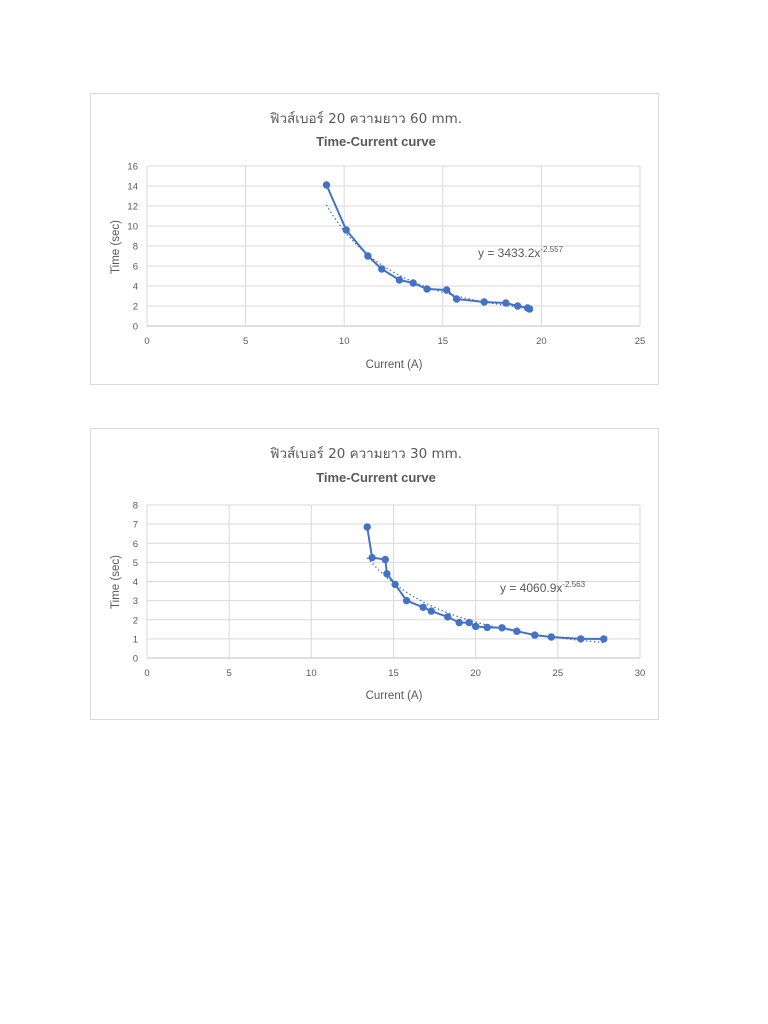 Image resolution: width=768 pixels, height=1024 pixels. I want to click on chart-1-x-axis-label: Current (A), so click(394, 365).